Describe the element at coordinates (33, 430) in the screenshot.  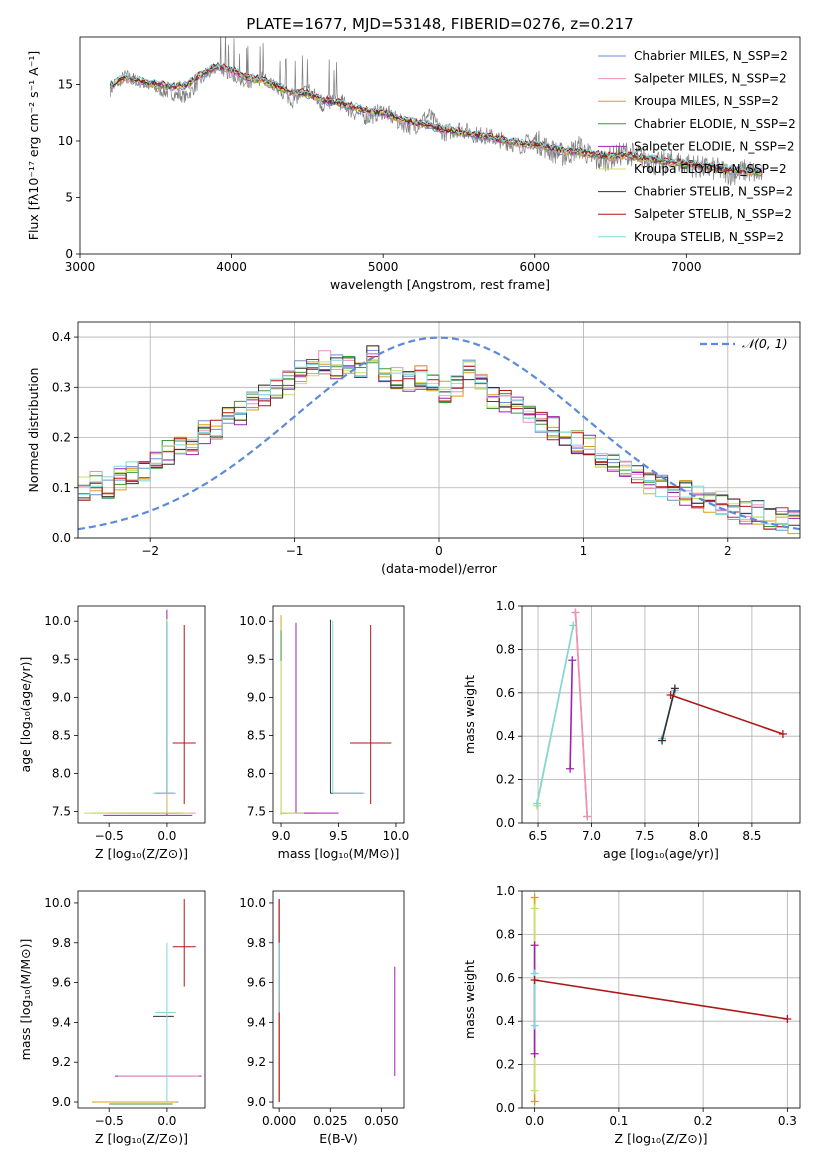
I see `y-axis-label: Normed distribution` at that location.